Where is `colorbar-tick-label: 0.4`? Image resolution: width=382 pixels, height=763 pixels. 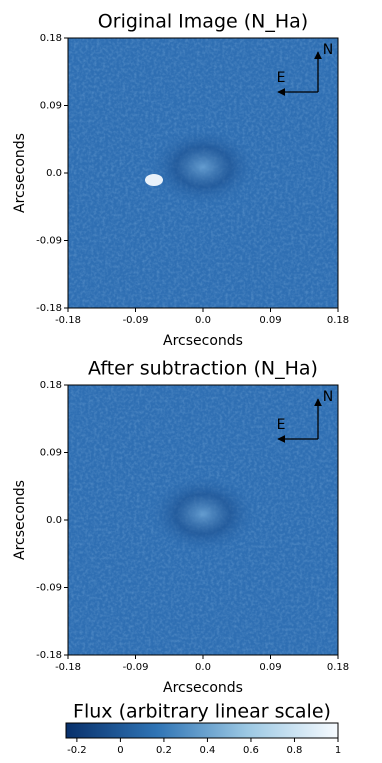 colorbar-tick-label: 0.4 is located at coordinates (207, 750).